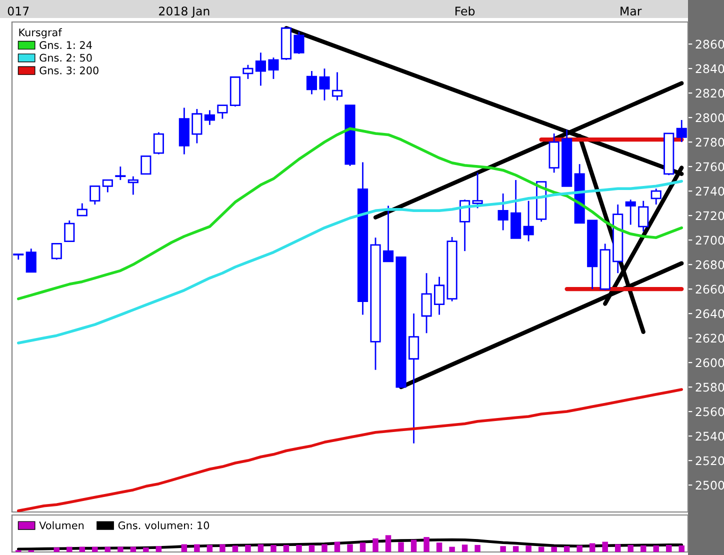 This screenshot has width=724, height=555. What do you see at coordinates (66, 58) in the screenshot?
I see `legend-label: Gns. 2: 50` at bounding box center [66, 58].